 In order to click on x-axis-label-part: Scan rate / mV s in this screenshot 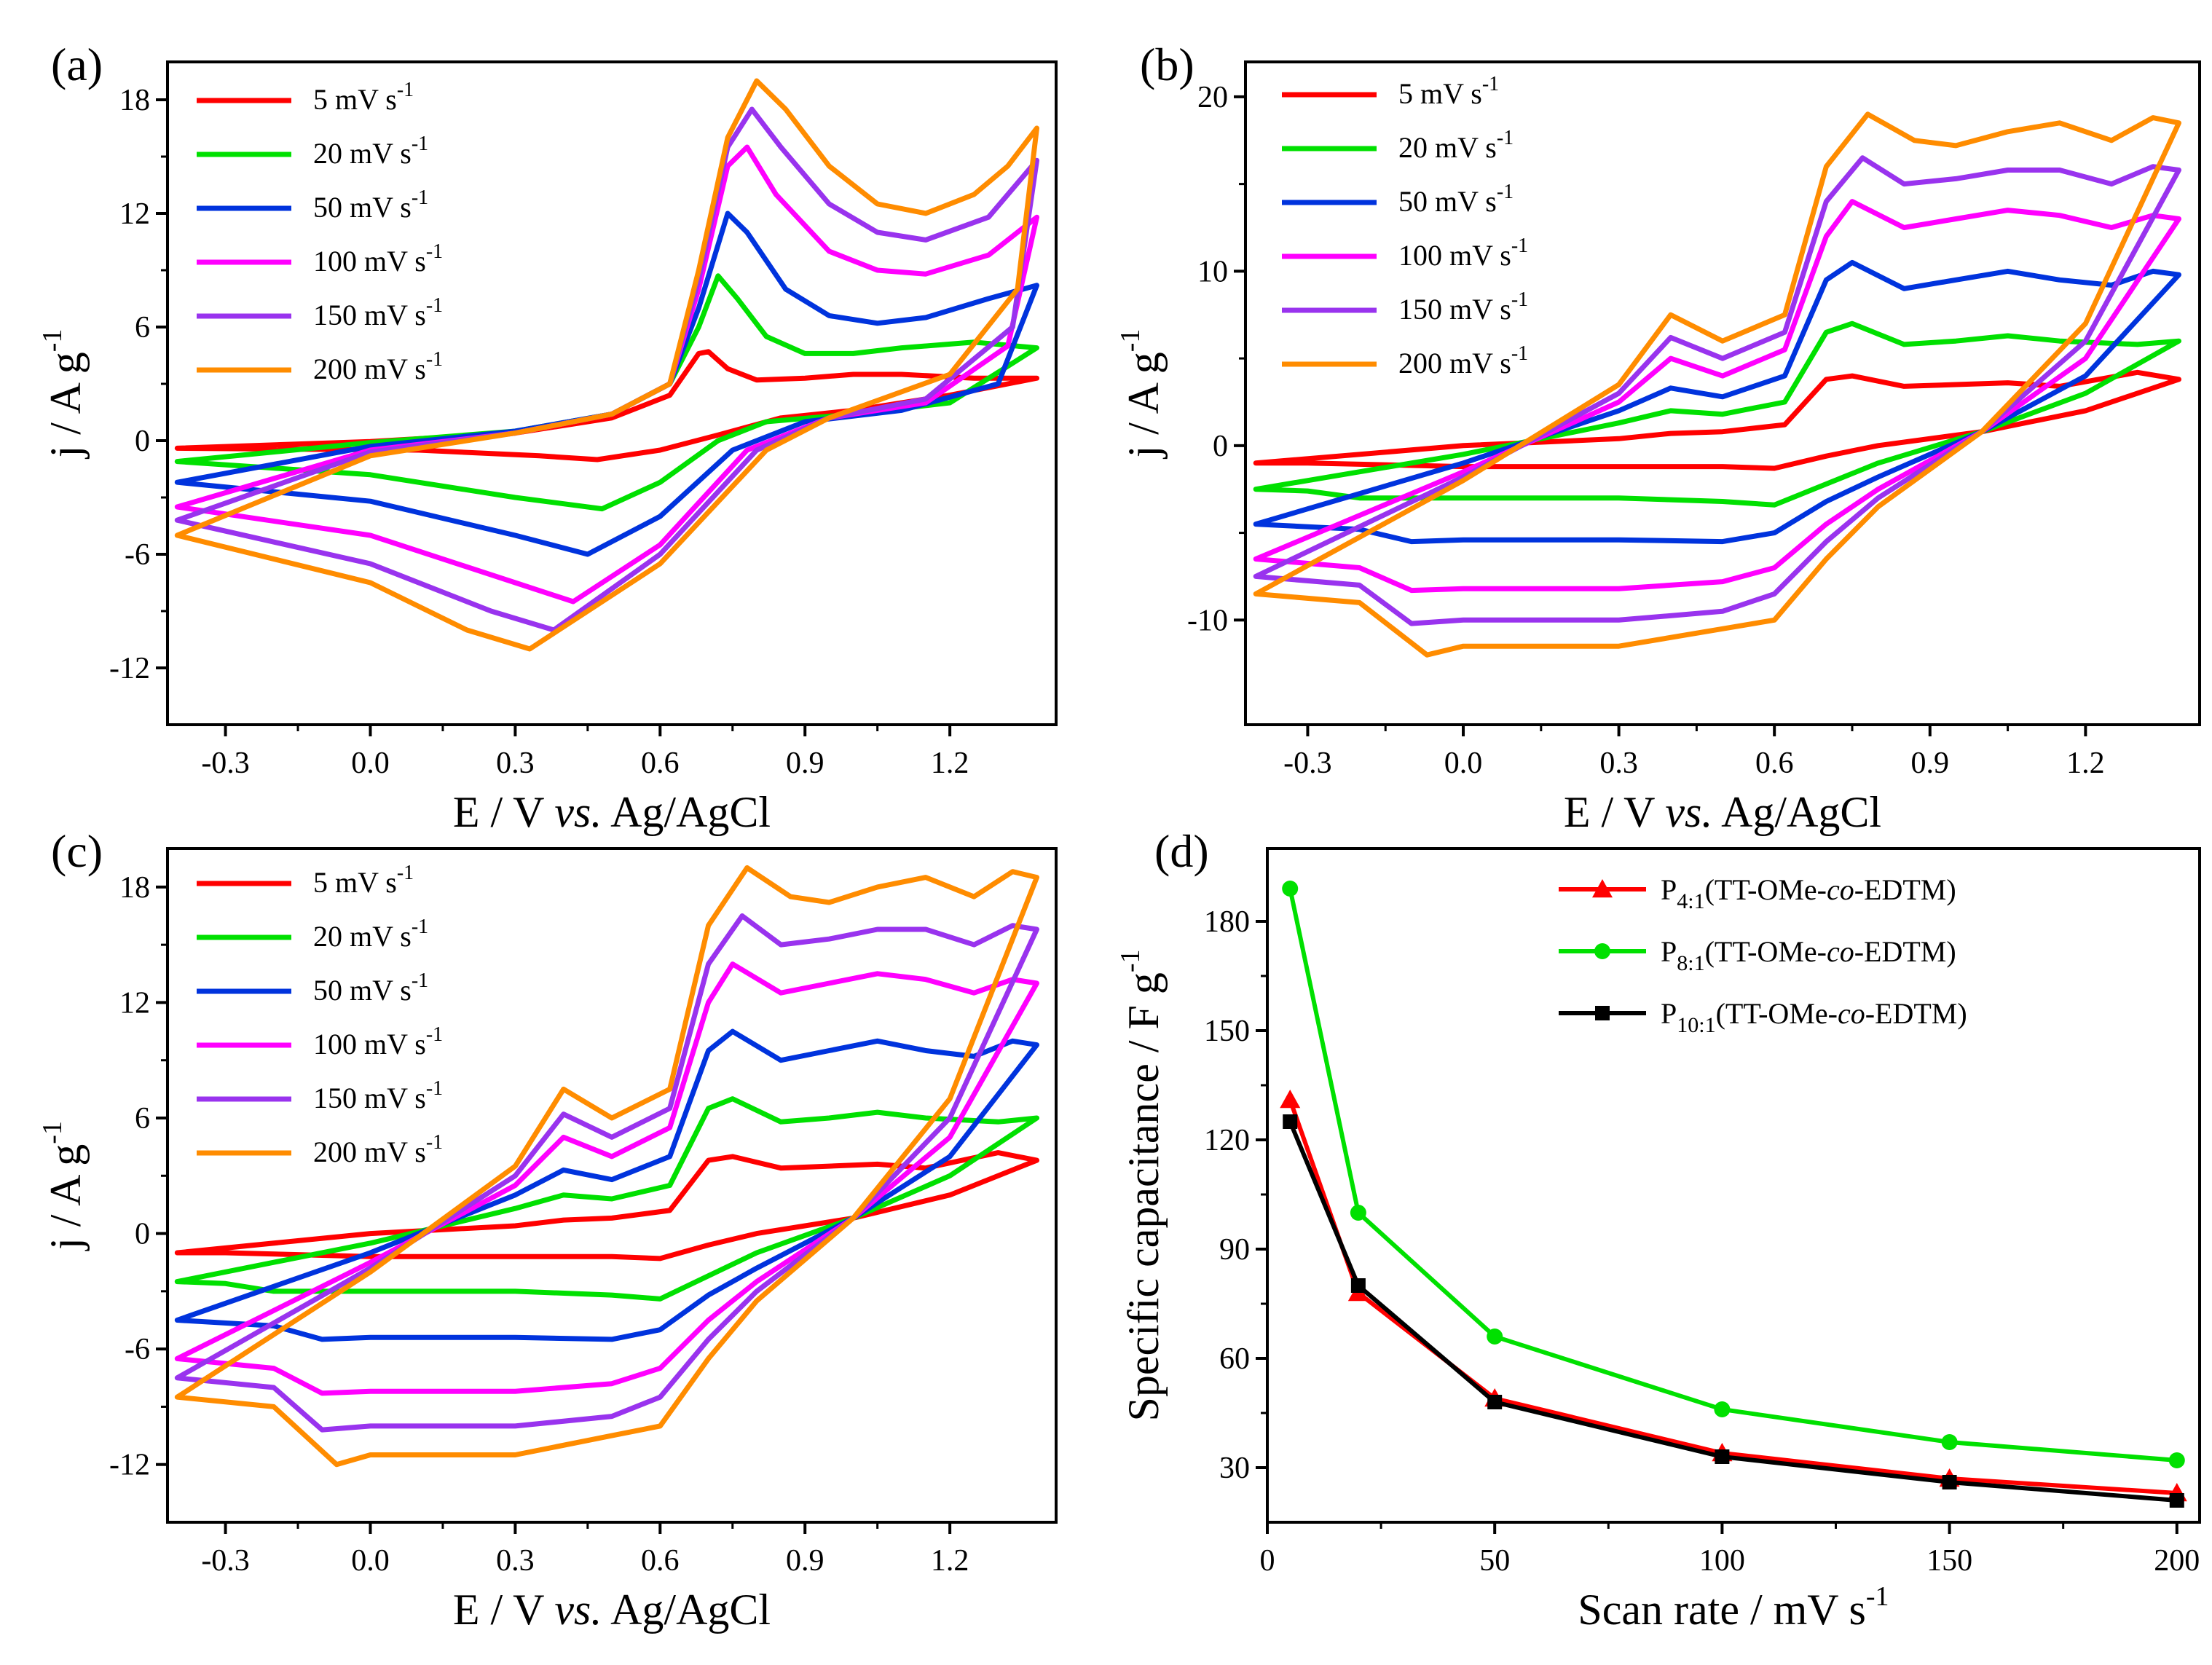, I will do `click(1721, 1610)`.